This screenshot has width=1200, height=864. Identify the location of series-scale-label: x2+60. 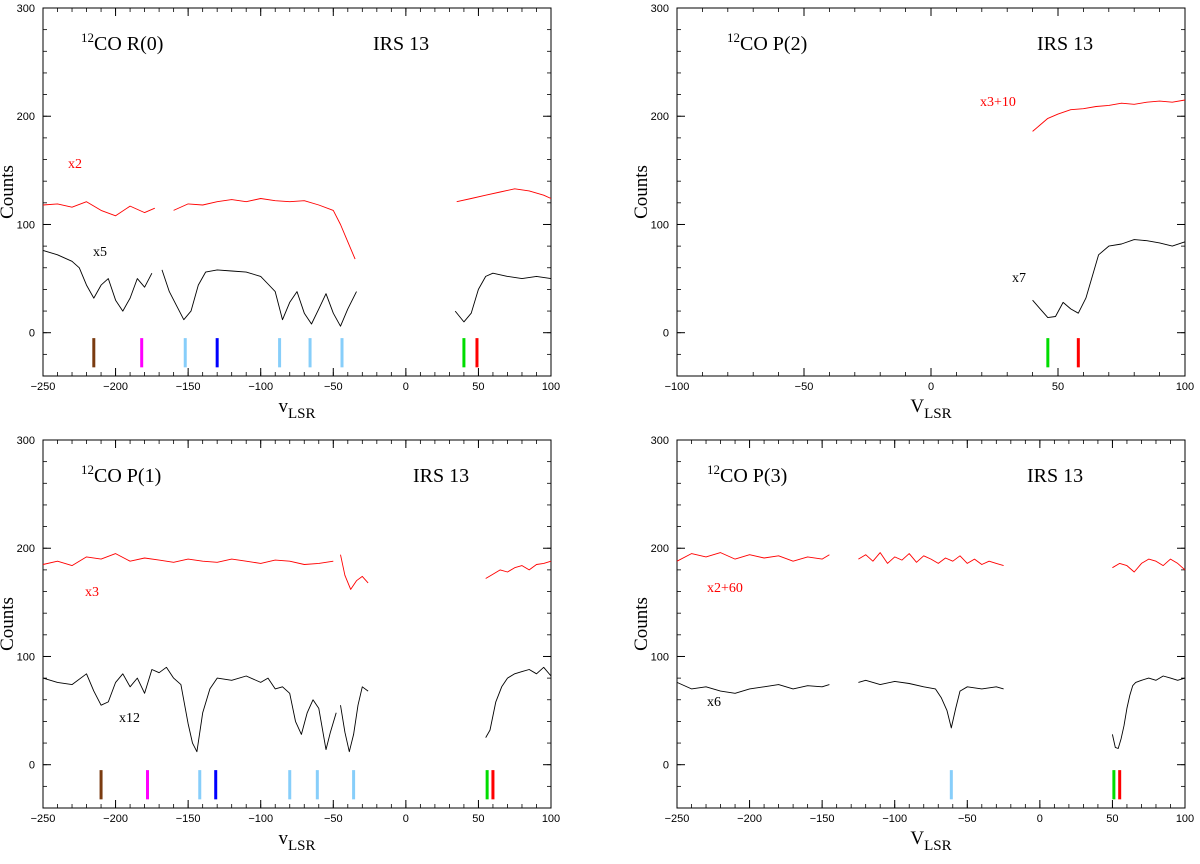
(725, 588).